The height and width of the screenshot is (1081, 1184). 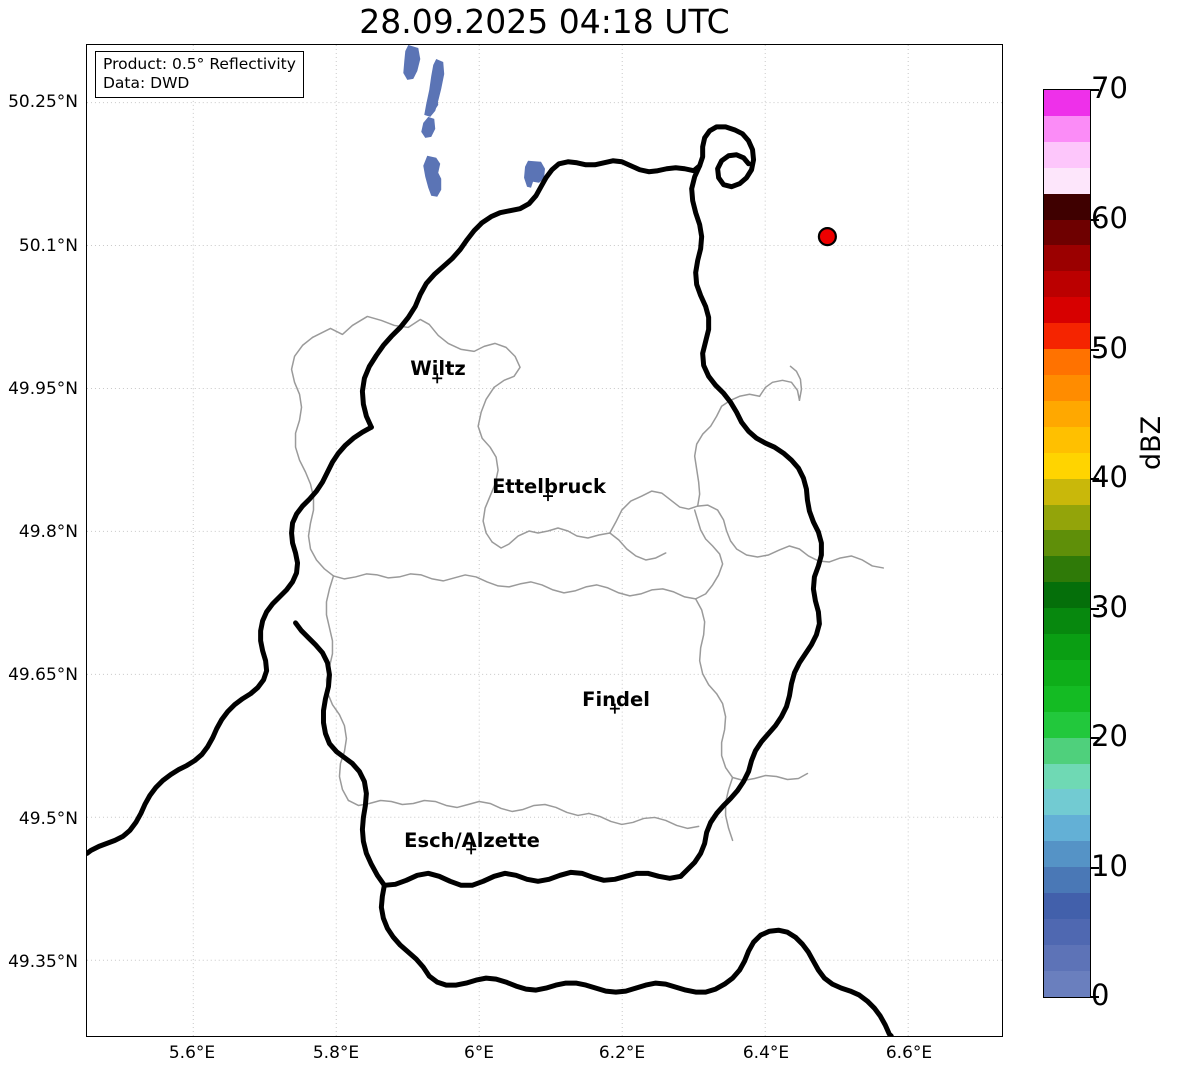 I want to click on city-marker-esch-alzette, so click(x=471, y=849).